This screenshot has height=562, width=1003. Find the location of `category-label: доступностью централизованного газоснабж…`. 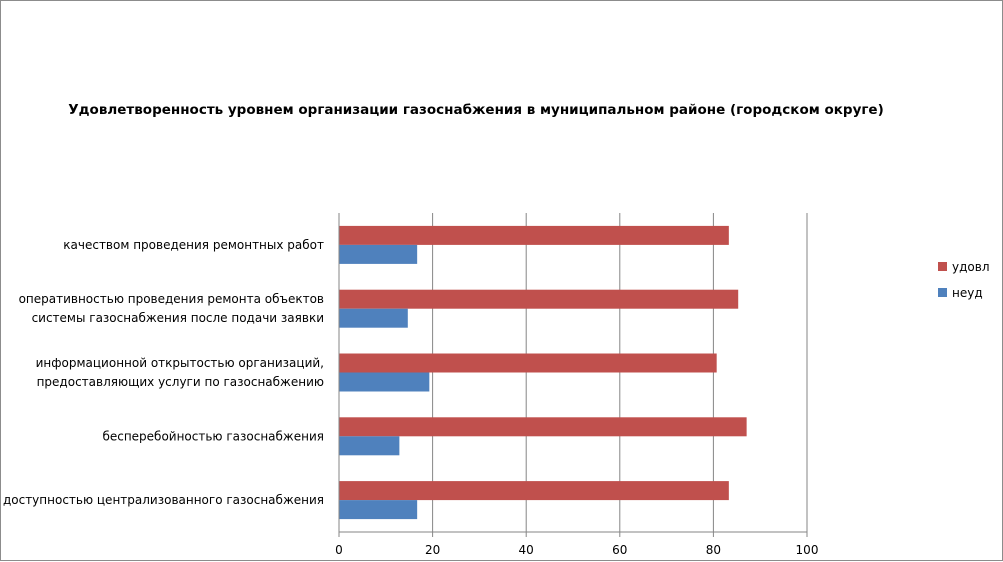

category-label: доступностью централизованного газоснабж… is located at coordinates (163, 500).